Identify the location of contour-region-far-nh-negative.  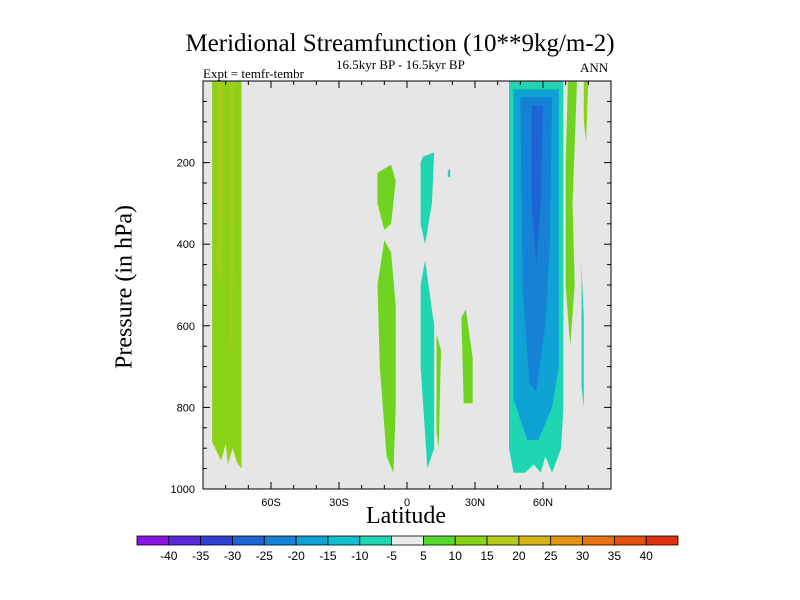
(582, 336).